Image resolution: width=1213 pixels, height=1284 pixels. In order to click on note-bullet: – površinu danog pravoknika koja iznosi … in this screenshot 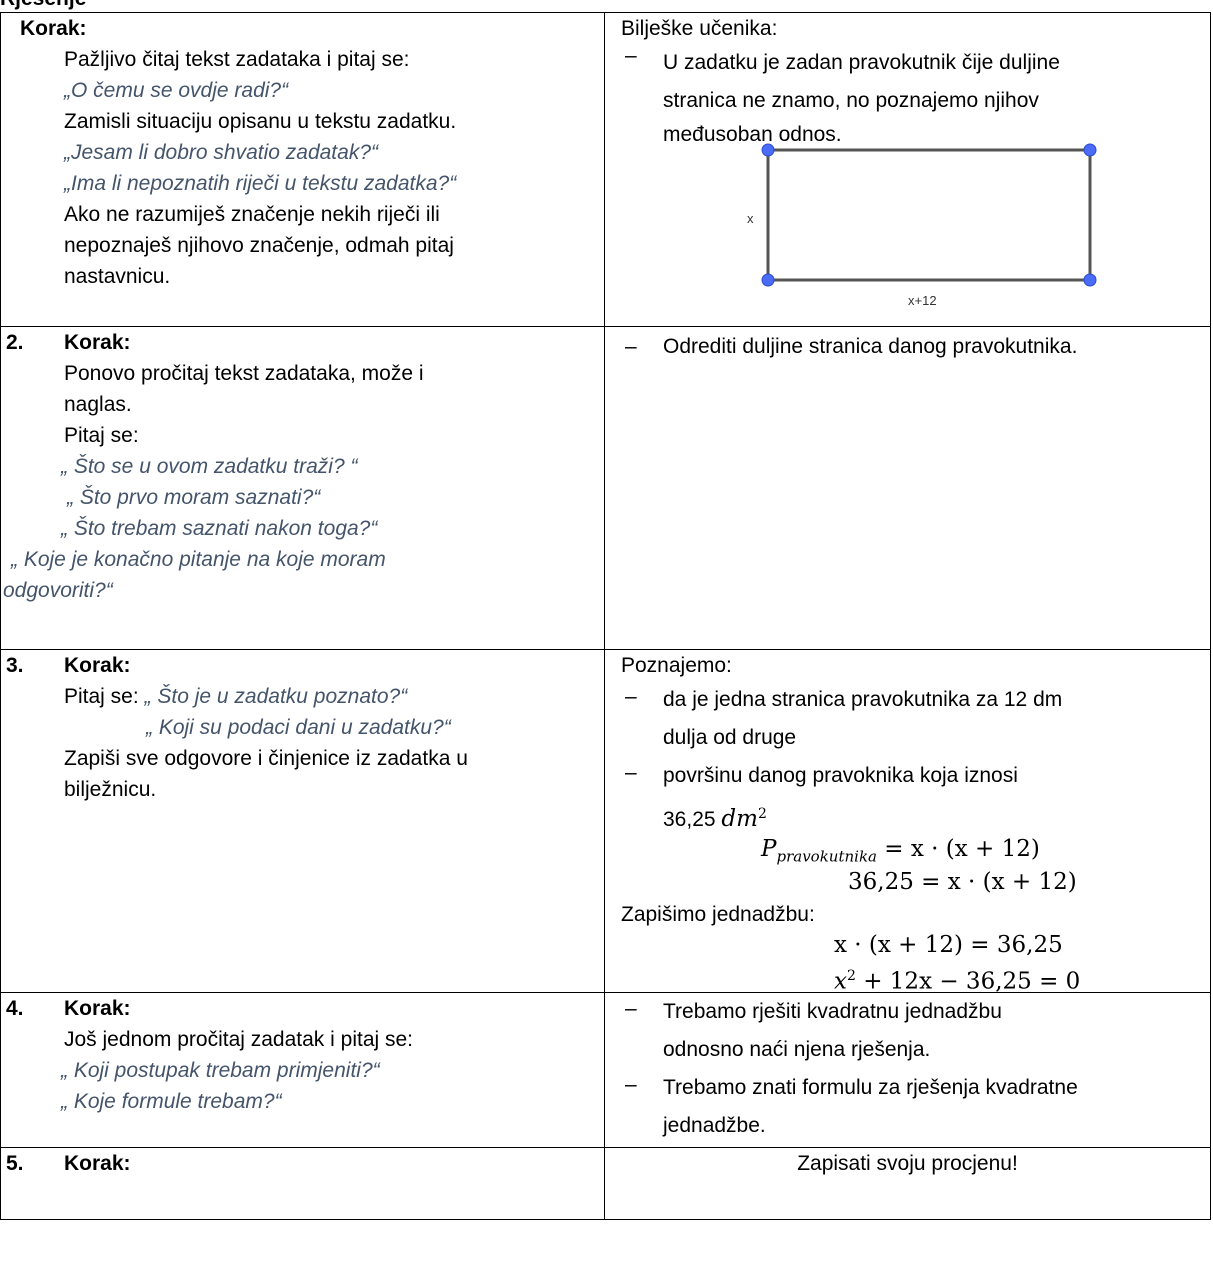, I will do `click(907, 795)`.